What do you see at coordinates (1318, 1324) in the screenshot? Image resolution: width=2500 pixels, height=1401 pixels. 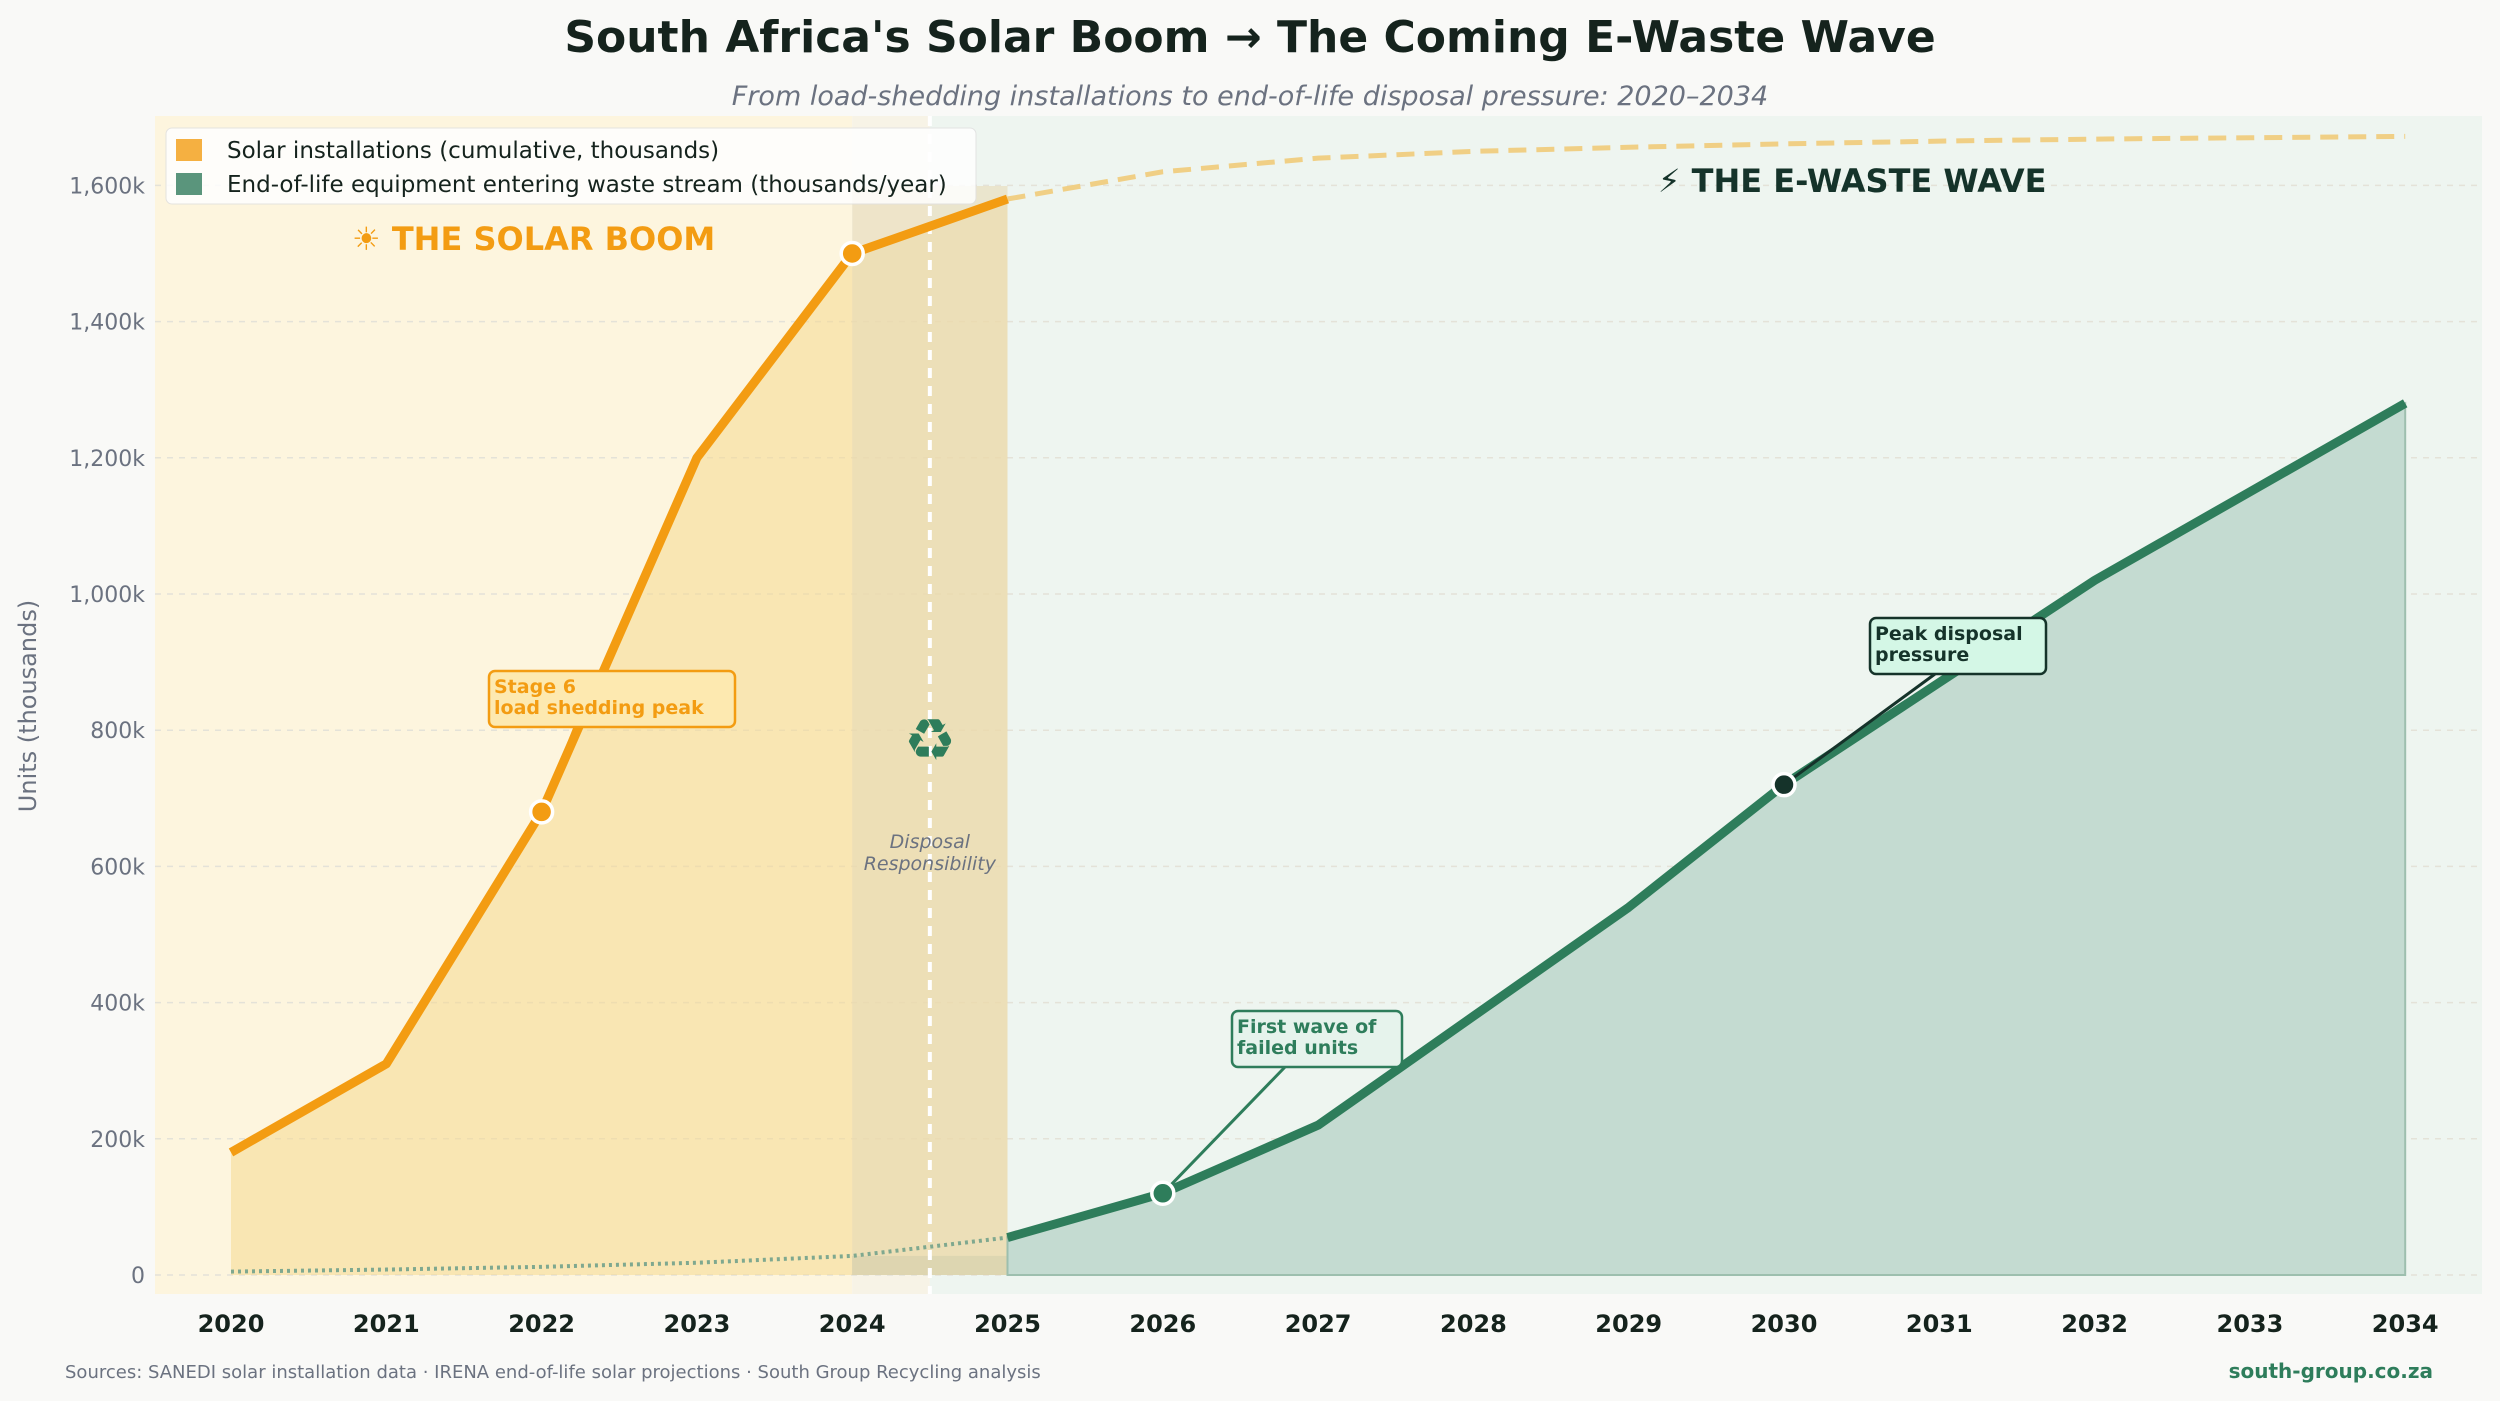 I see `x-tick-label: 2027` at bounding box center [1318, 1324].